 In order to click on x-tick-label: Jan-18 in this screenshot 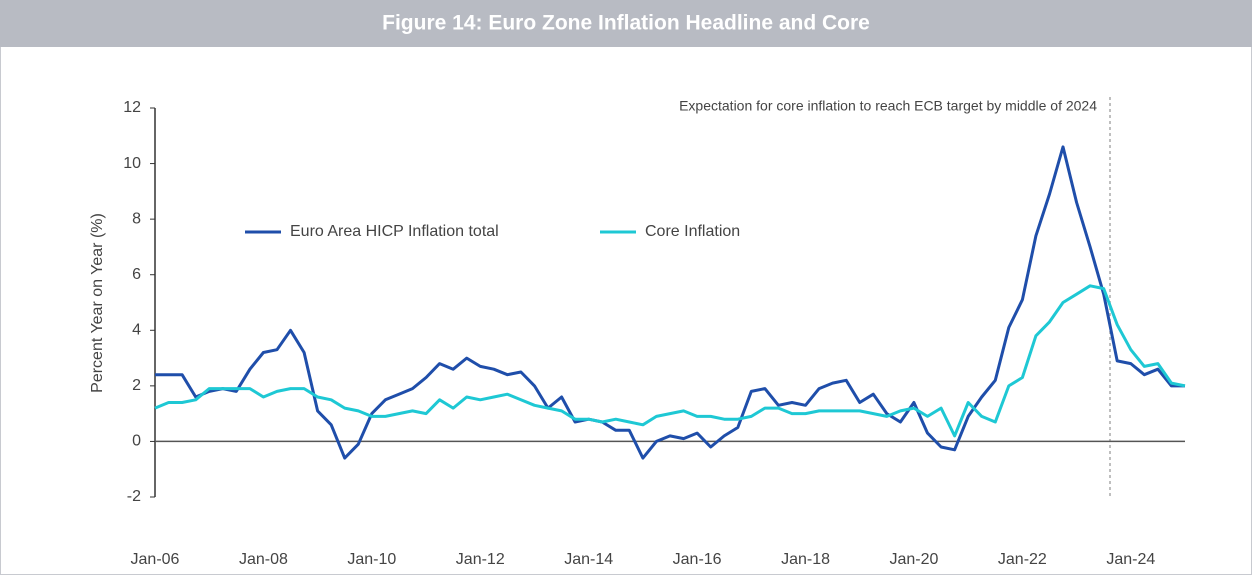, I will do `click(805, 559)`.